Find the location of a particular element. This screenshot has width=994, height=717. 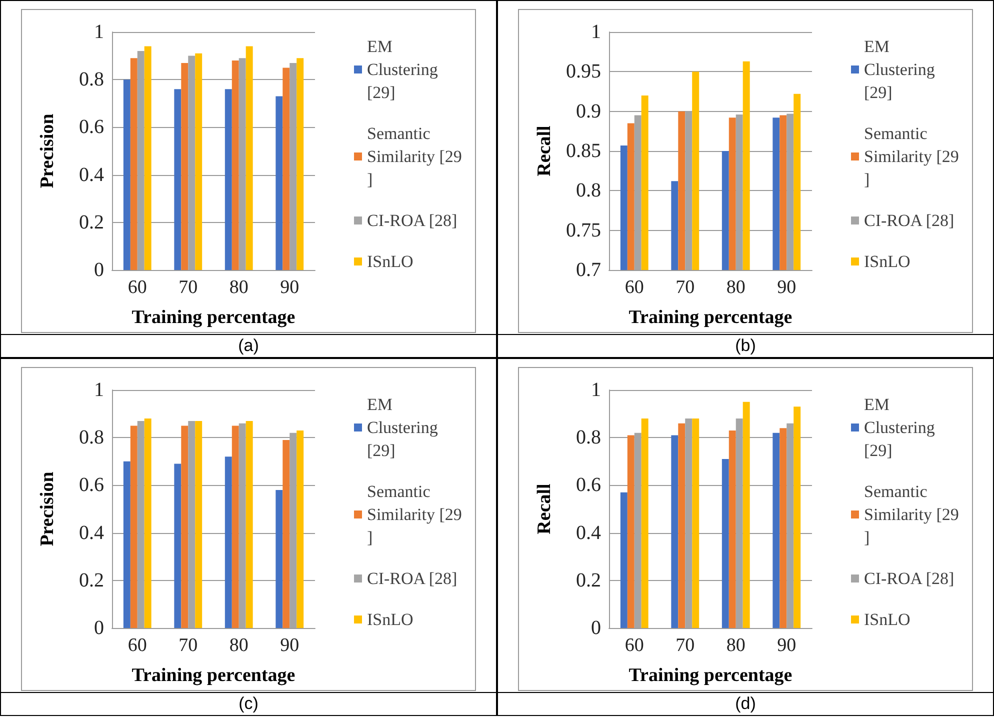

y-tick-label: 0.75 is located at coordinates (583, 230).